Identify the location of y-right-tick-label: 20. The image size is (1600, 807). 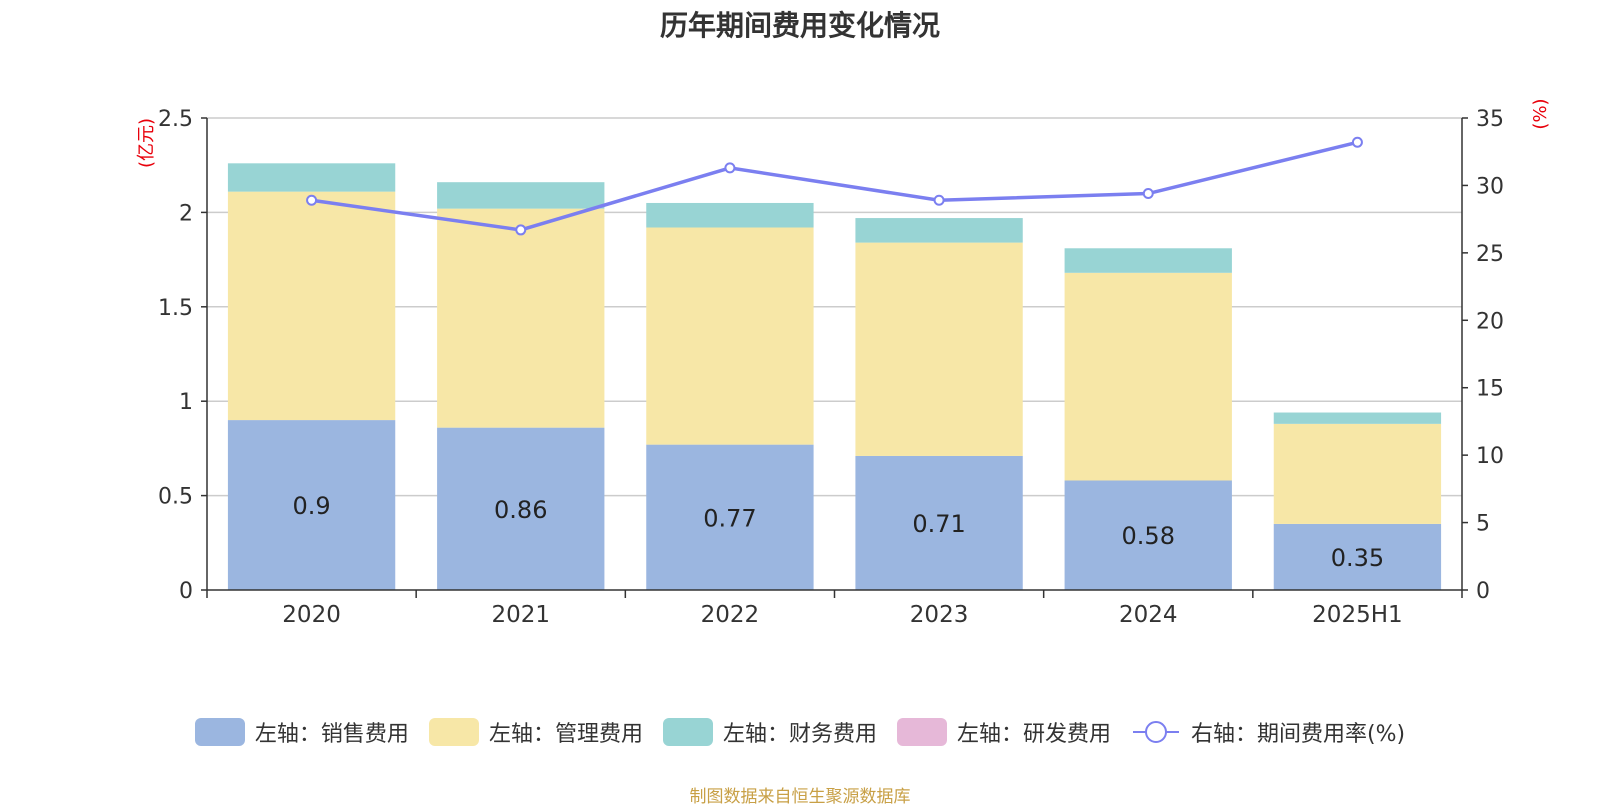
(1490, 321).